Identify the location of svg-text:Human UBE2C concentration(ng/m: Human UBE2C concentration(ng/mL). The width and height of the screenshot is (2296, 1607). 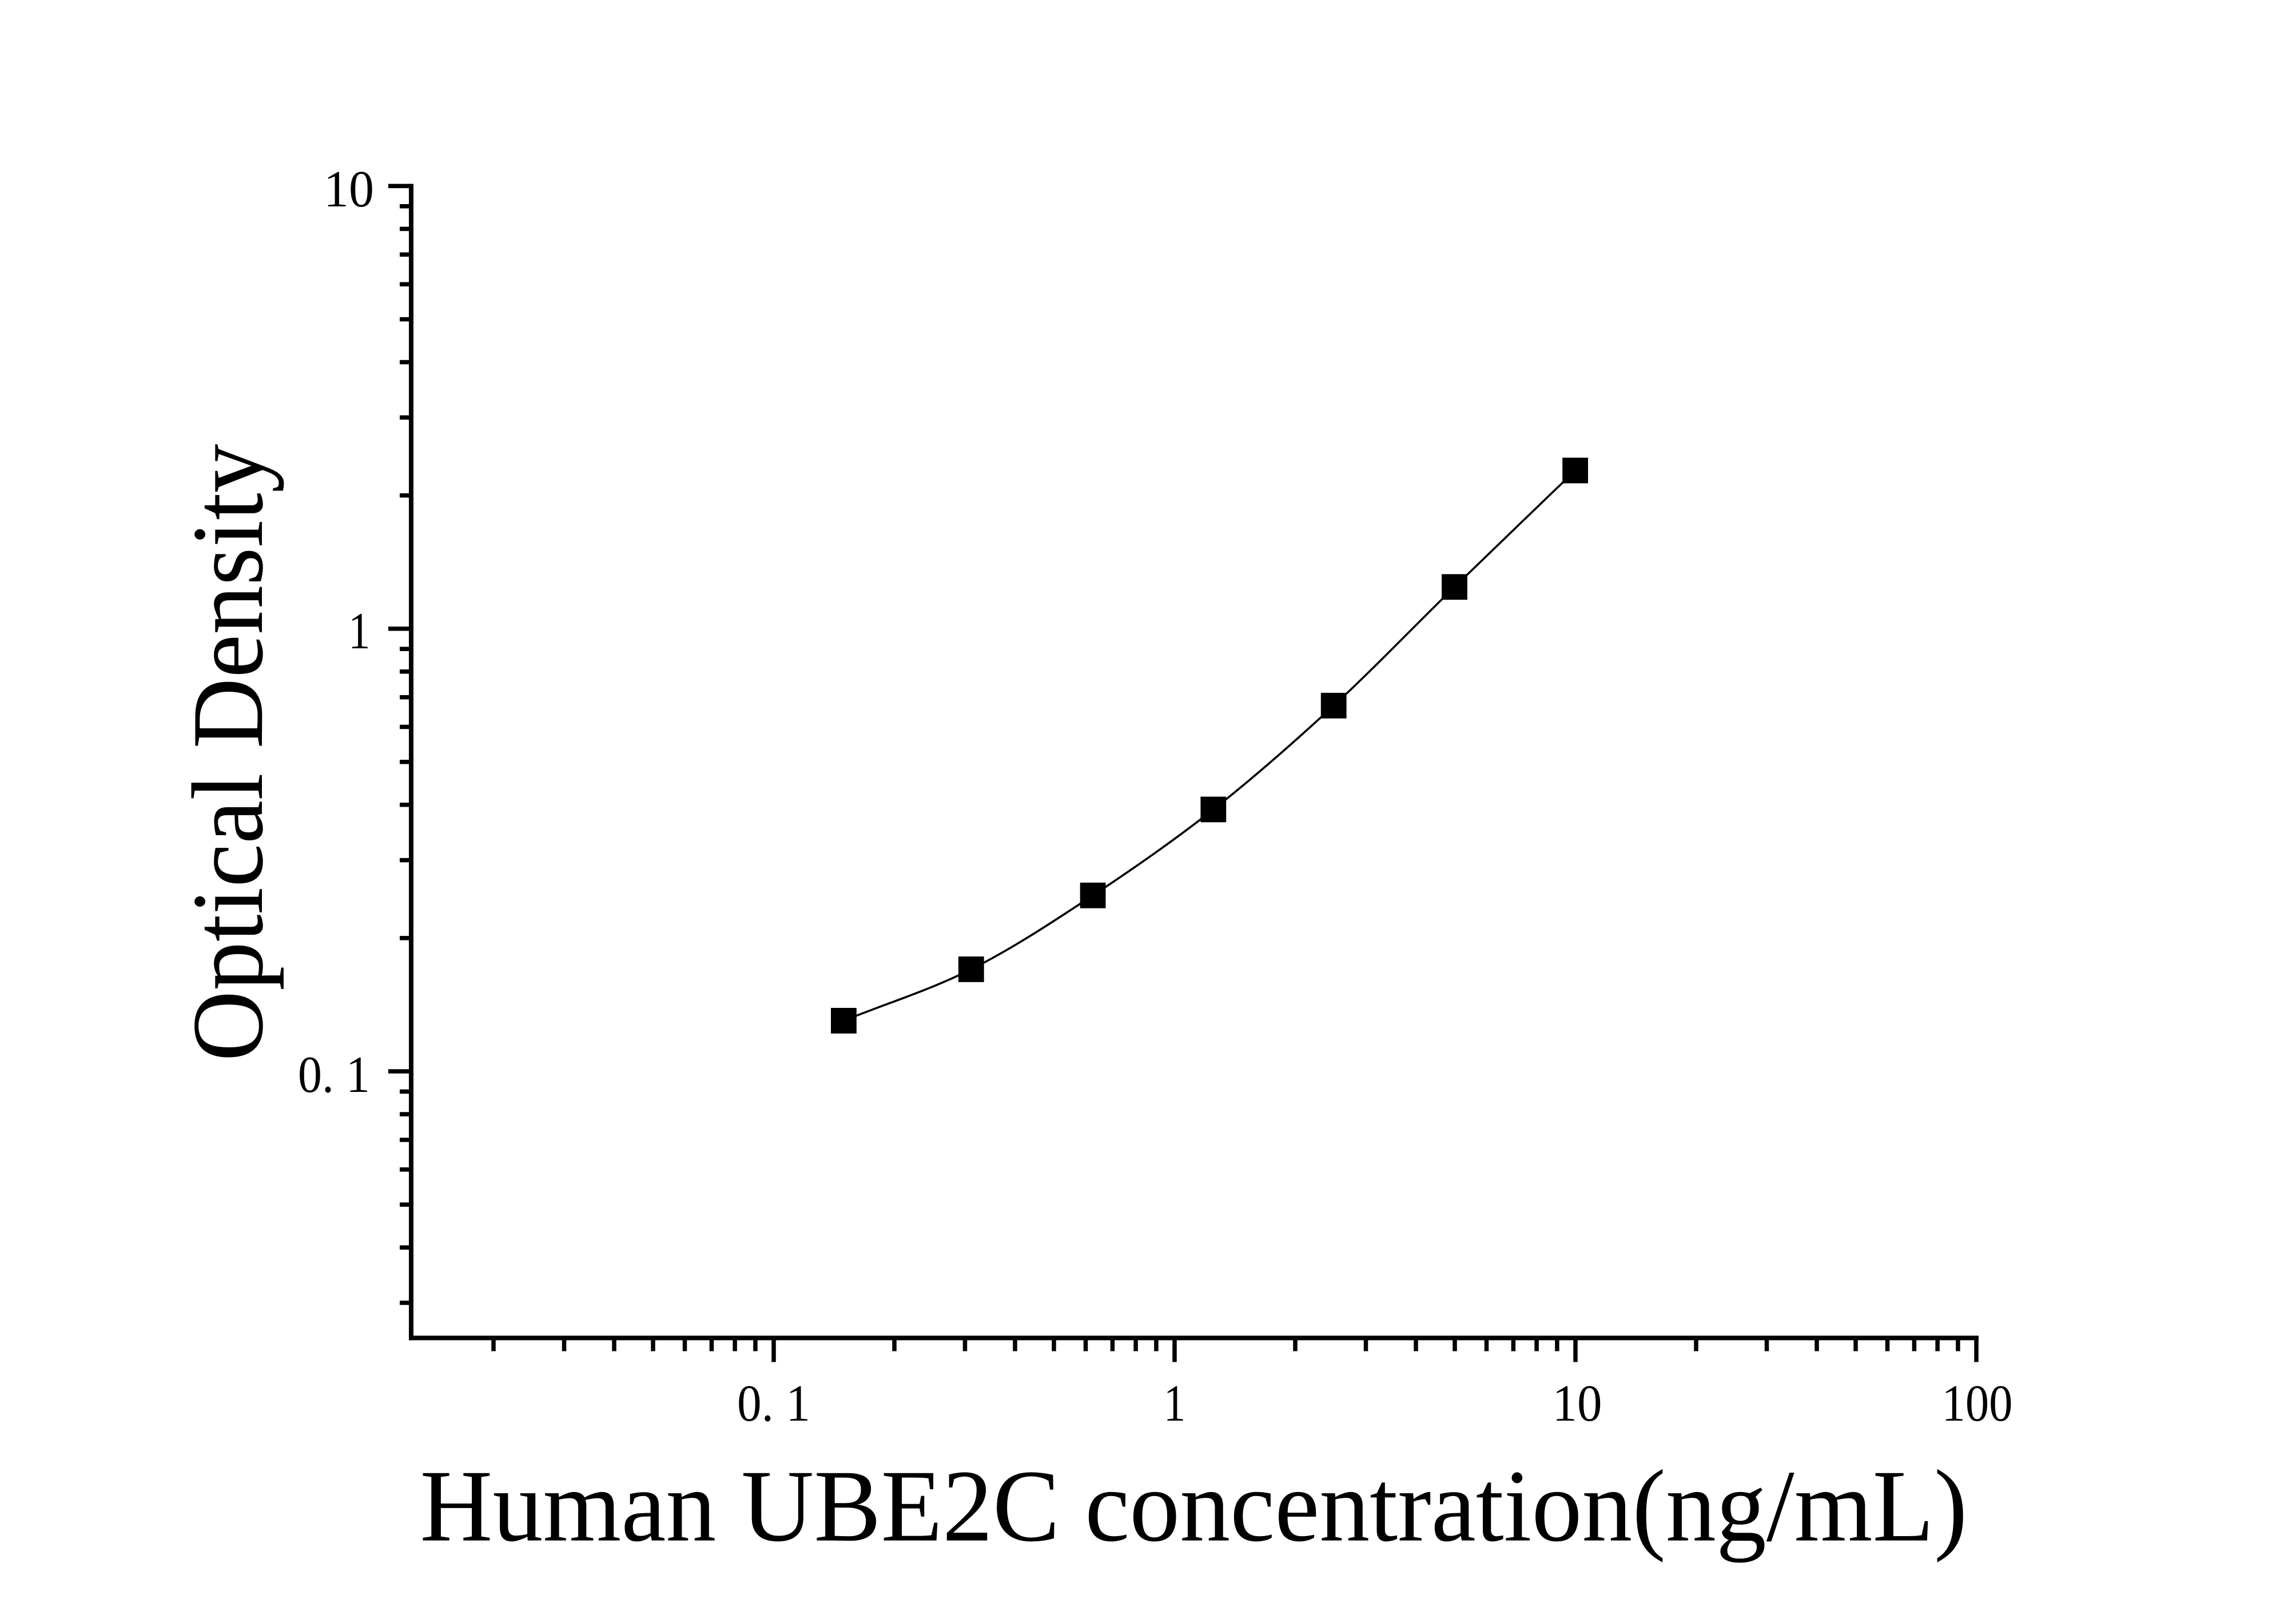
(1194, 1506).